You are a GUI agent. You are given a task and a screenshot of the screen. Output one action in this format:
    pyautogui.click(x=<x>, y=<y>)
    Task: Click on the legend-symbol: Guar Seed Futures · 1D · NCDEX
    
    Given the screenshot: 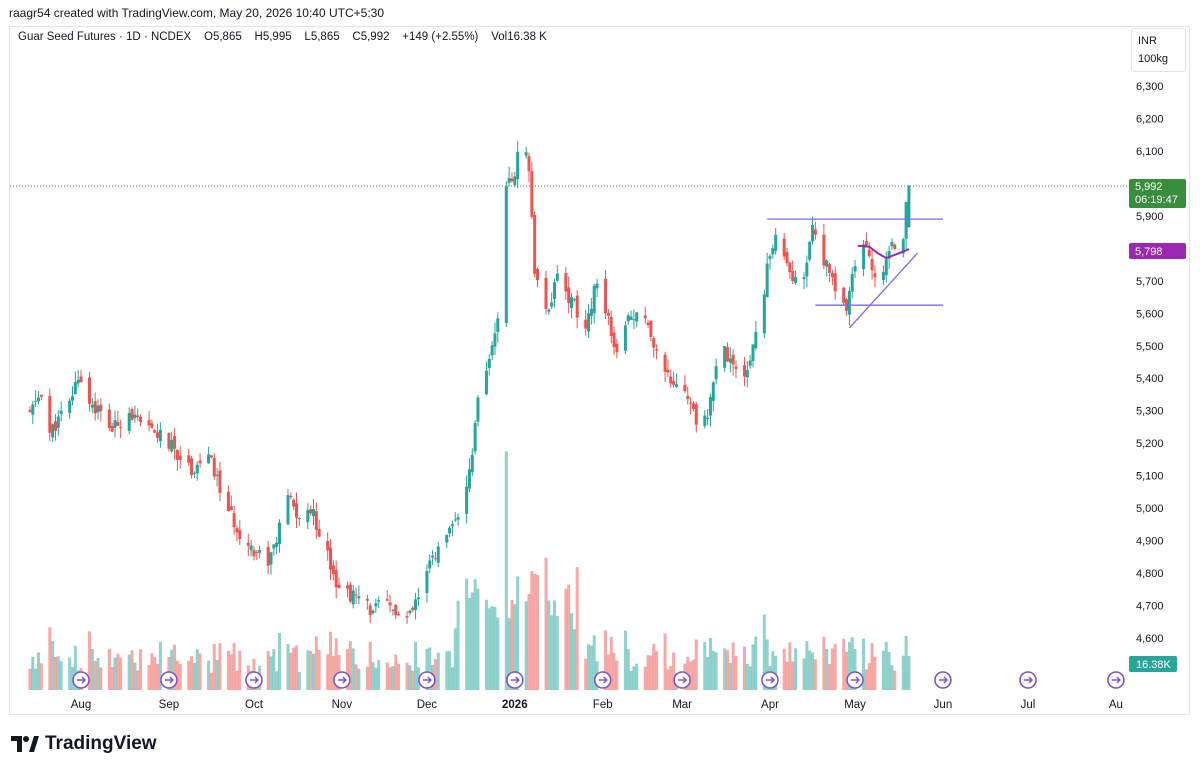 What is the action you would take?
    pyautogui.click(x=105, y=37)
    